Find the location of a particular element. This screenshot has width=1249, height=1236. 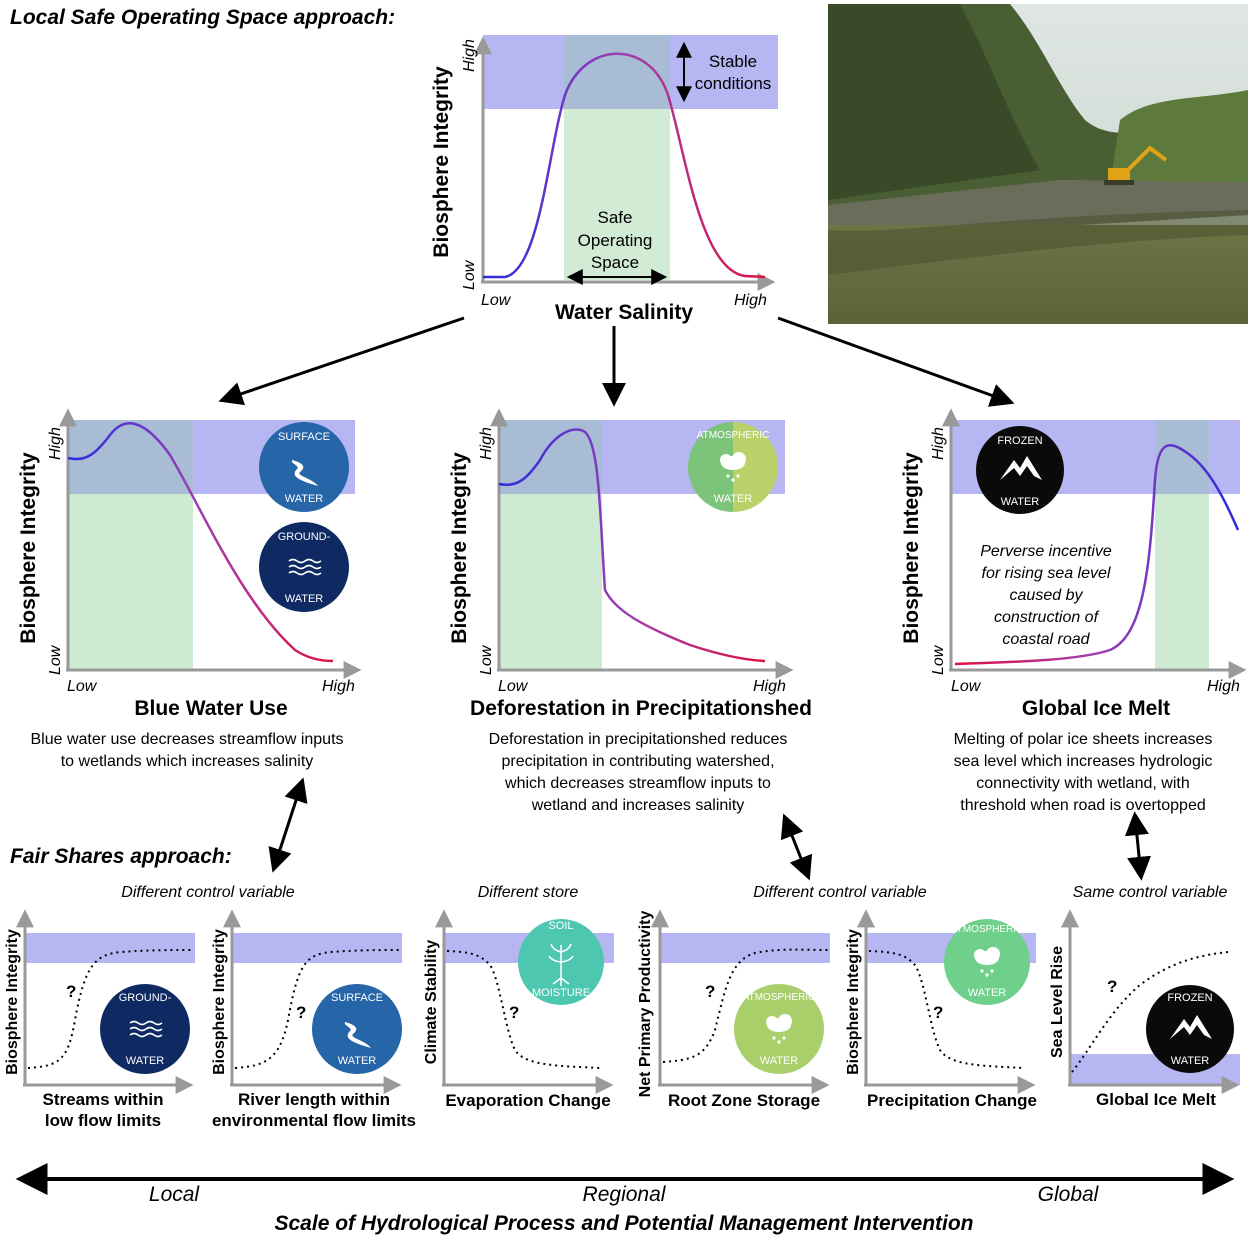

ice-melt-desc-4: threshold when road is overtopped is located at coordinates (1083, 805).